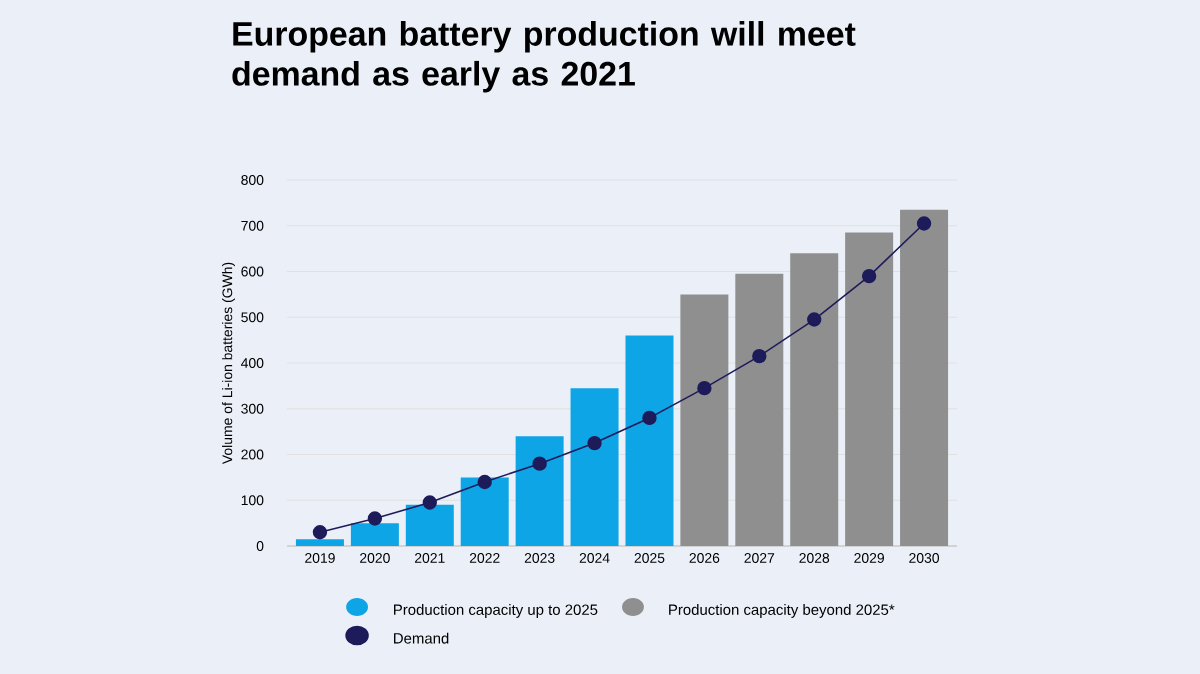 This screenshot has height=674, width=1200. Describe the element at coordinates (544, 57) in the screenshot. I see `chart-title: European battery production will meet demand as early as 2021` at that location.